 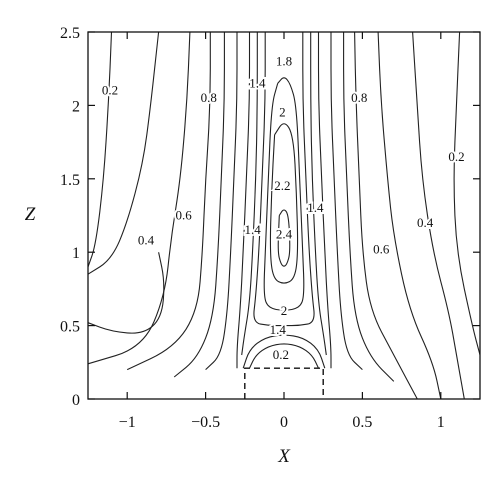 I want to click on obstacle-edge, so click(x=284, y=383).